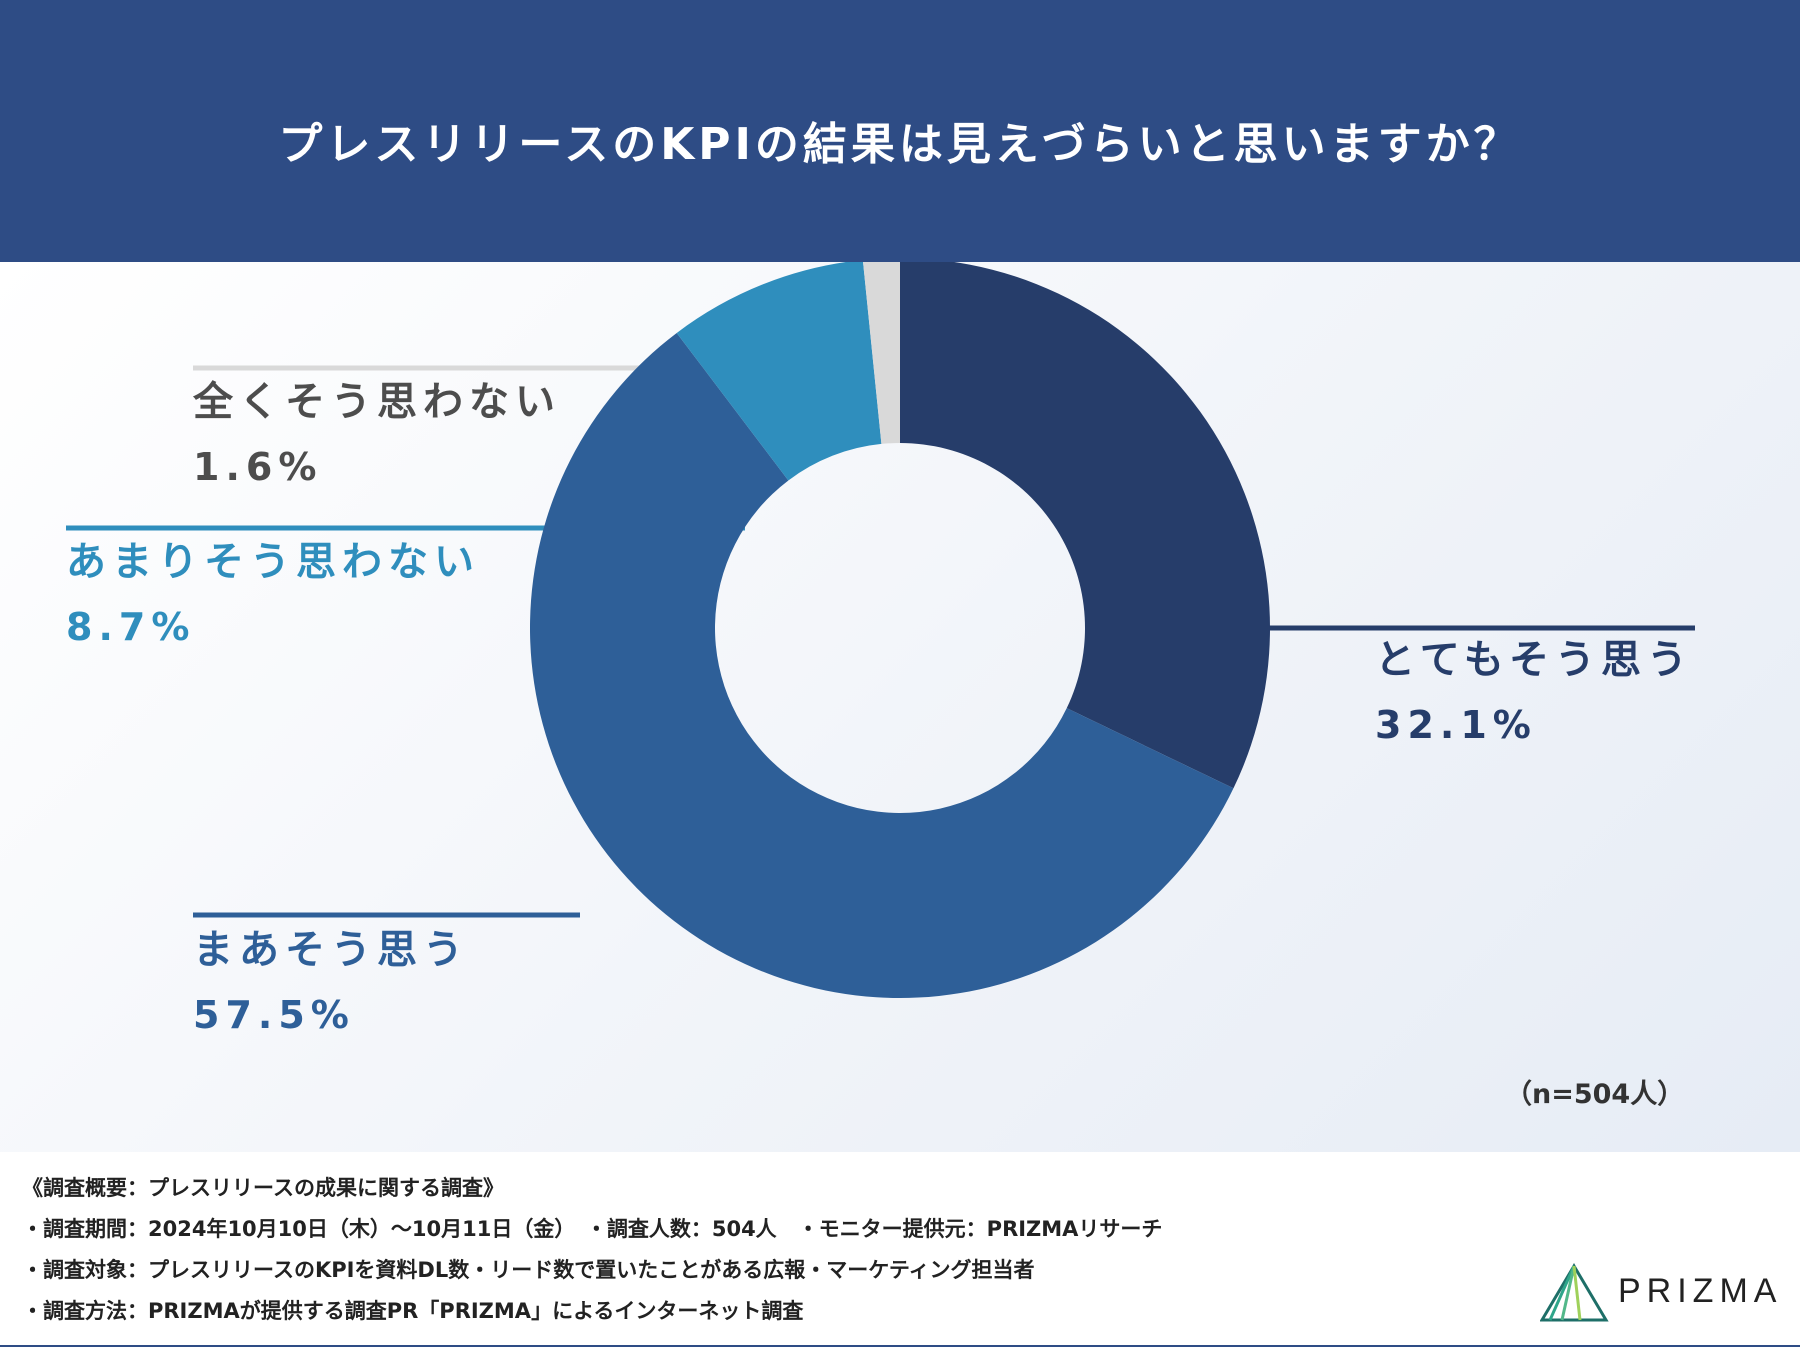 The width and height of the screenshot is (1800, 1350). Describe the element at coordinates (274, 1015) in the screenshot. I see `value-label: 57.5%` at that location.